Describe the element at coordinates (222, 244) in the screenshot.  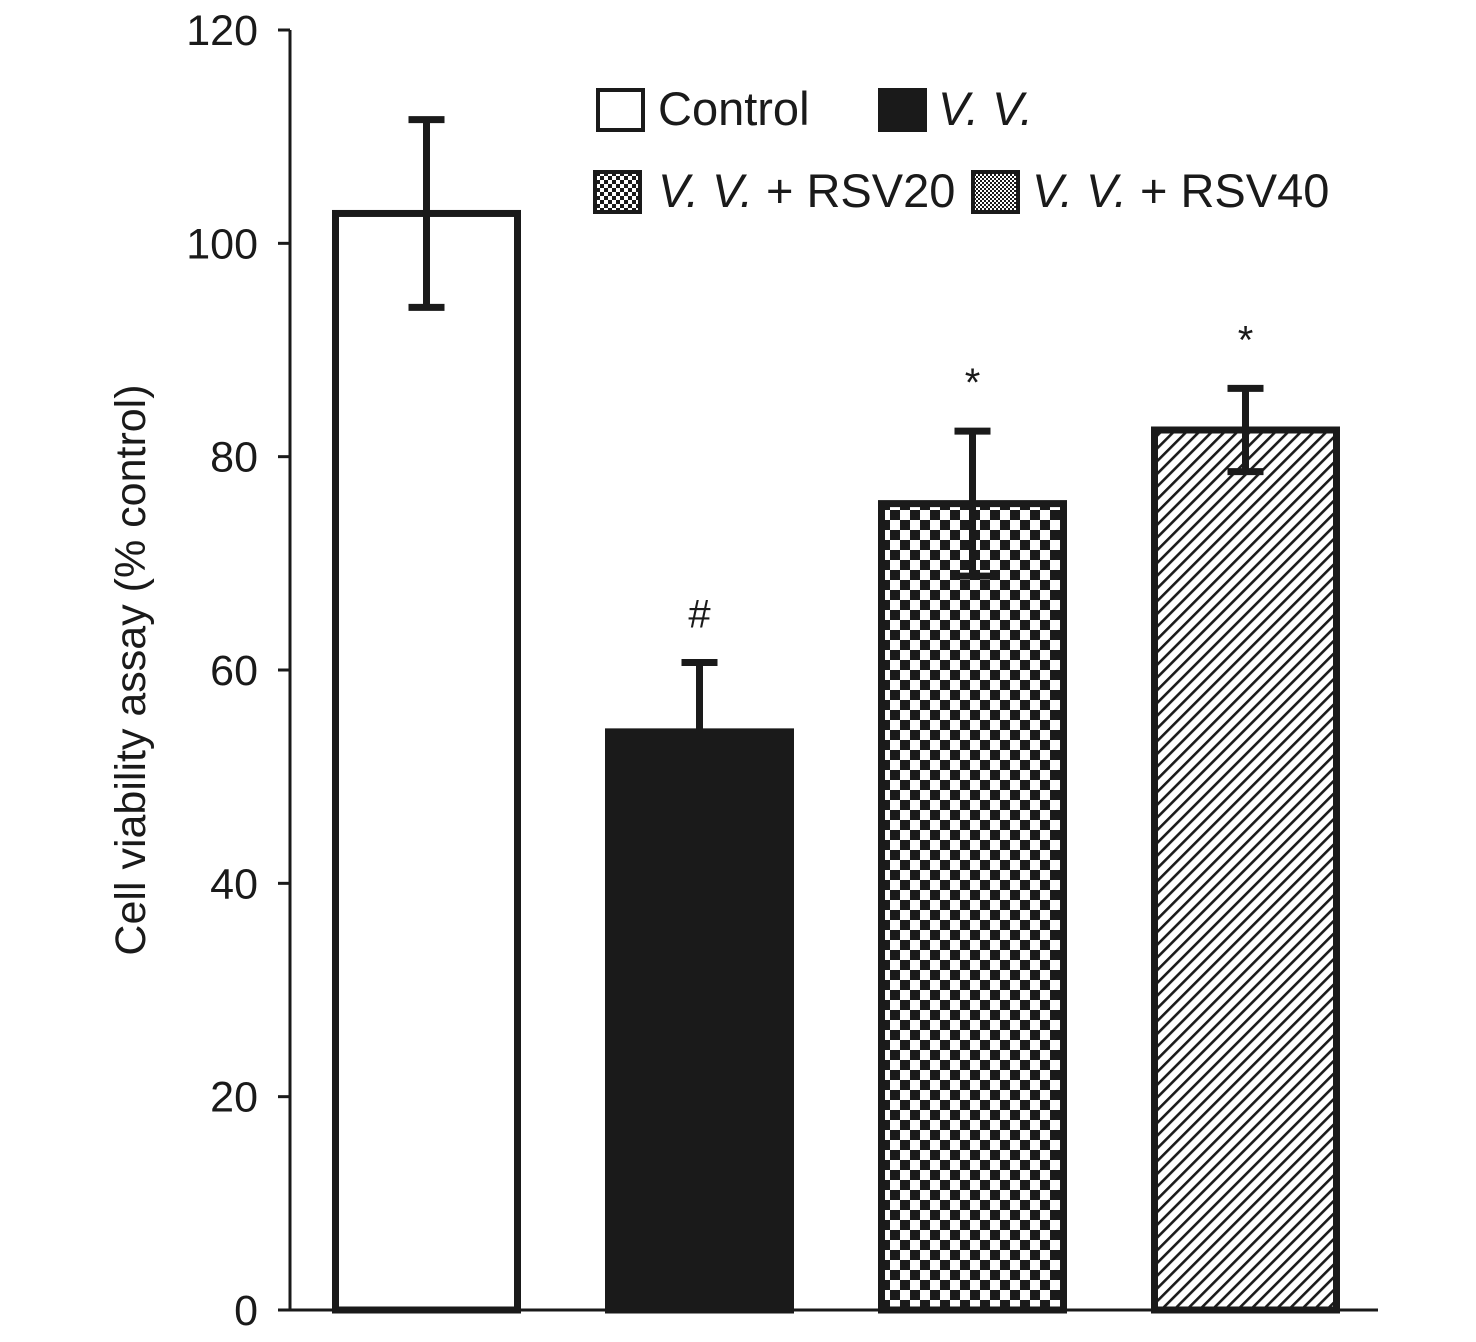
I see `y-tick-label: 100` at that location.